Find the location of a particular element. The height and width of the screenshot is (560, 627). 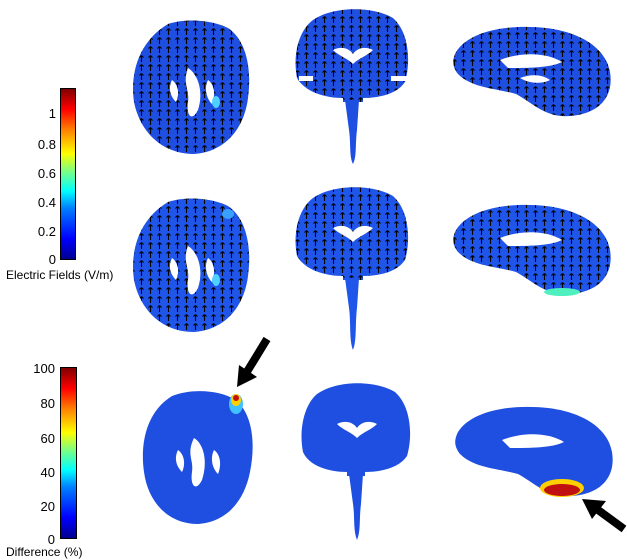

colorbar-tick: 100 is located at coordinates (44, 368).